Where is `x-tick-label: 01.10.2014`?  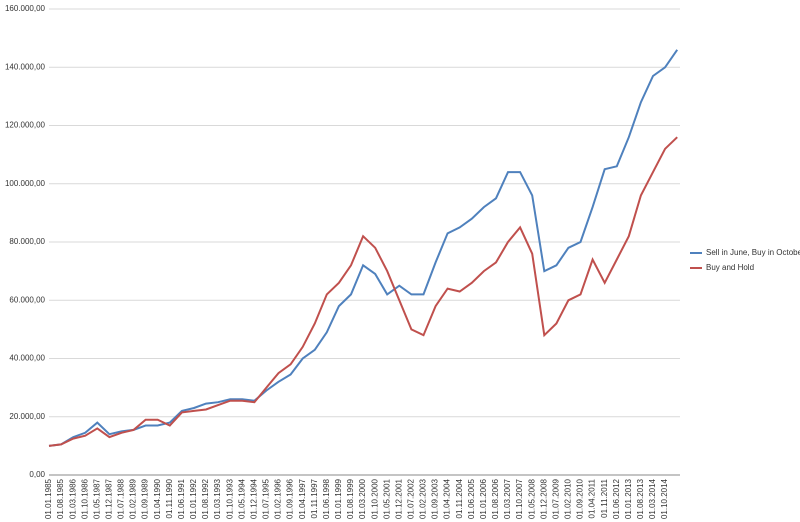 x-tick-label: 01.10.2014 is located at coordinates (664, 498).